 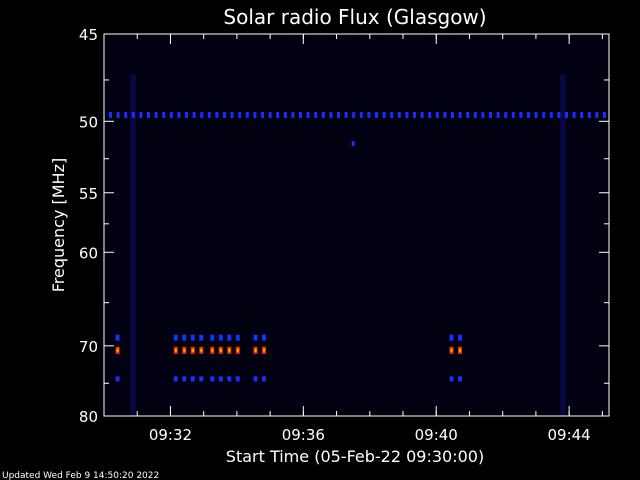 I want to click on x-tick-label: 09:32, so click(x=170, y=435).